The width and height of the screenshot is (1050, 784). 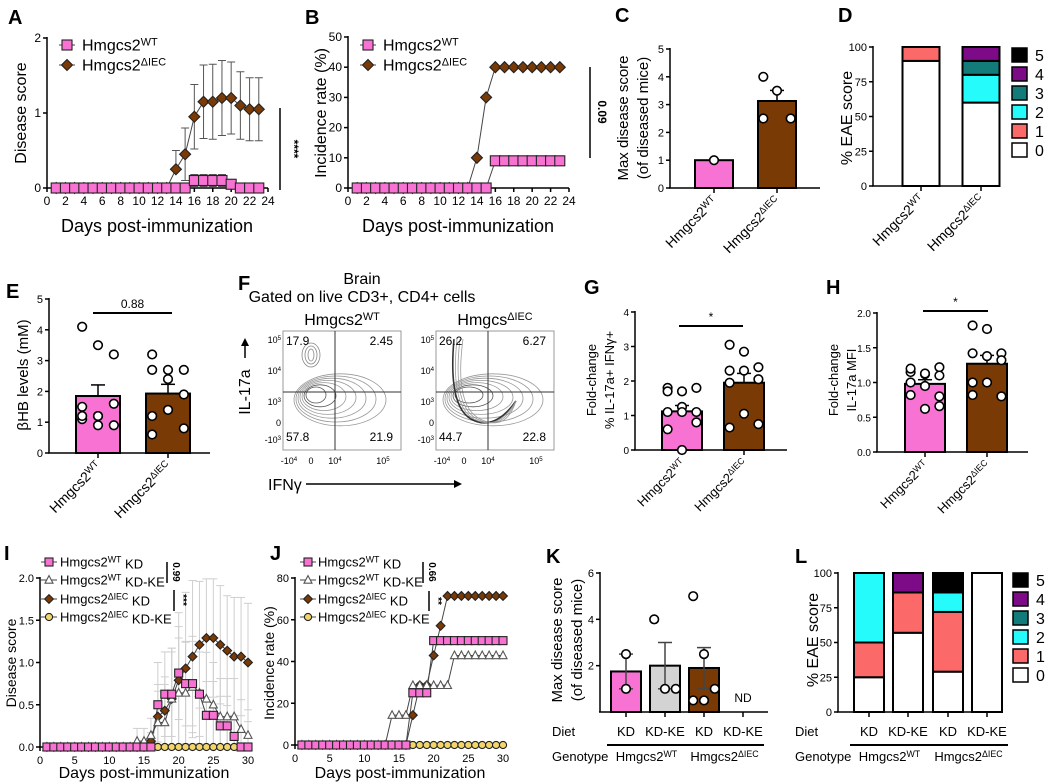 What do you see at coordinates (133, 304) in the screenshot?
I see `significance-label: 0.88` at bounding box center [133, 304].